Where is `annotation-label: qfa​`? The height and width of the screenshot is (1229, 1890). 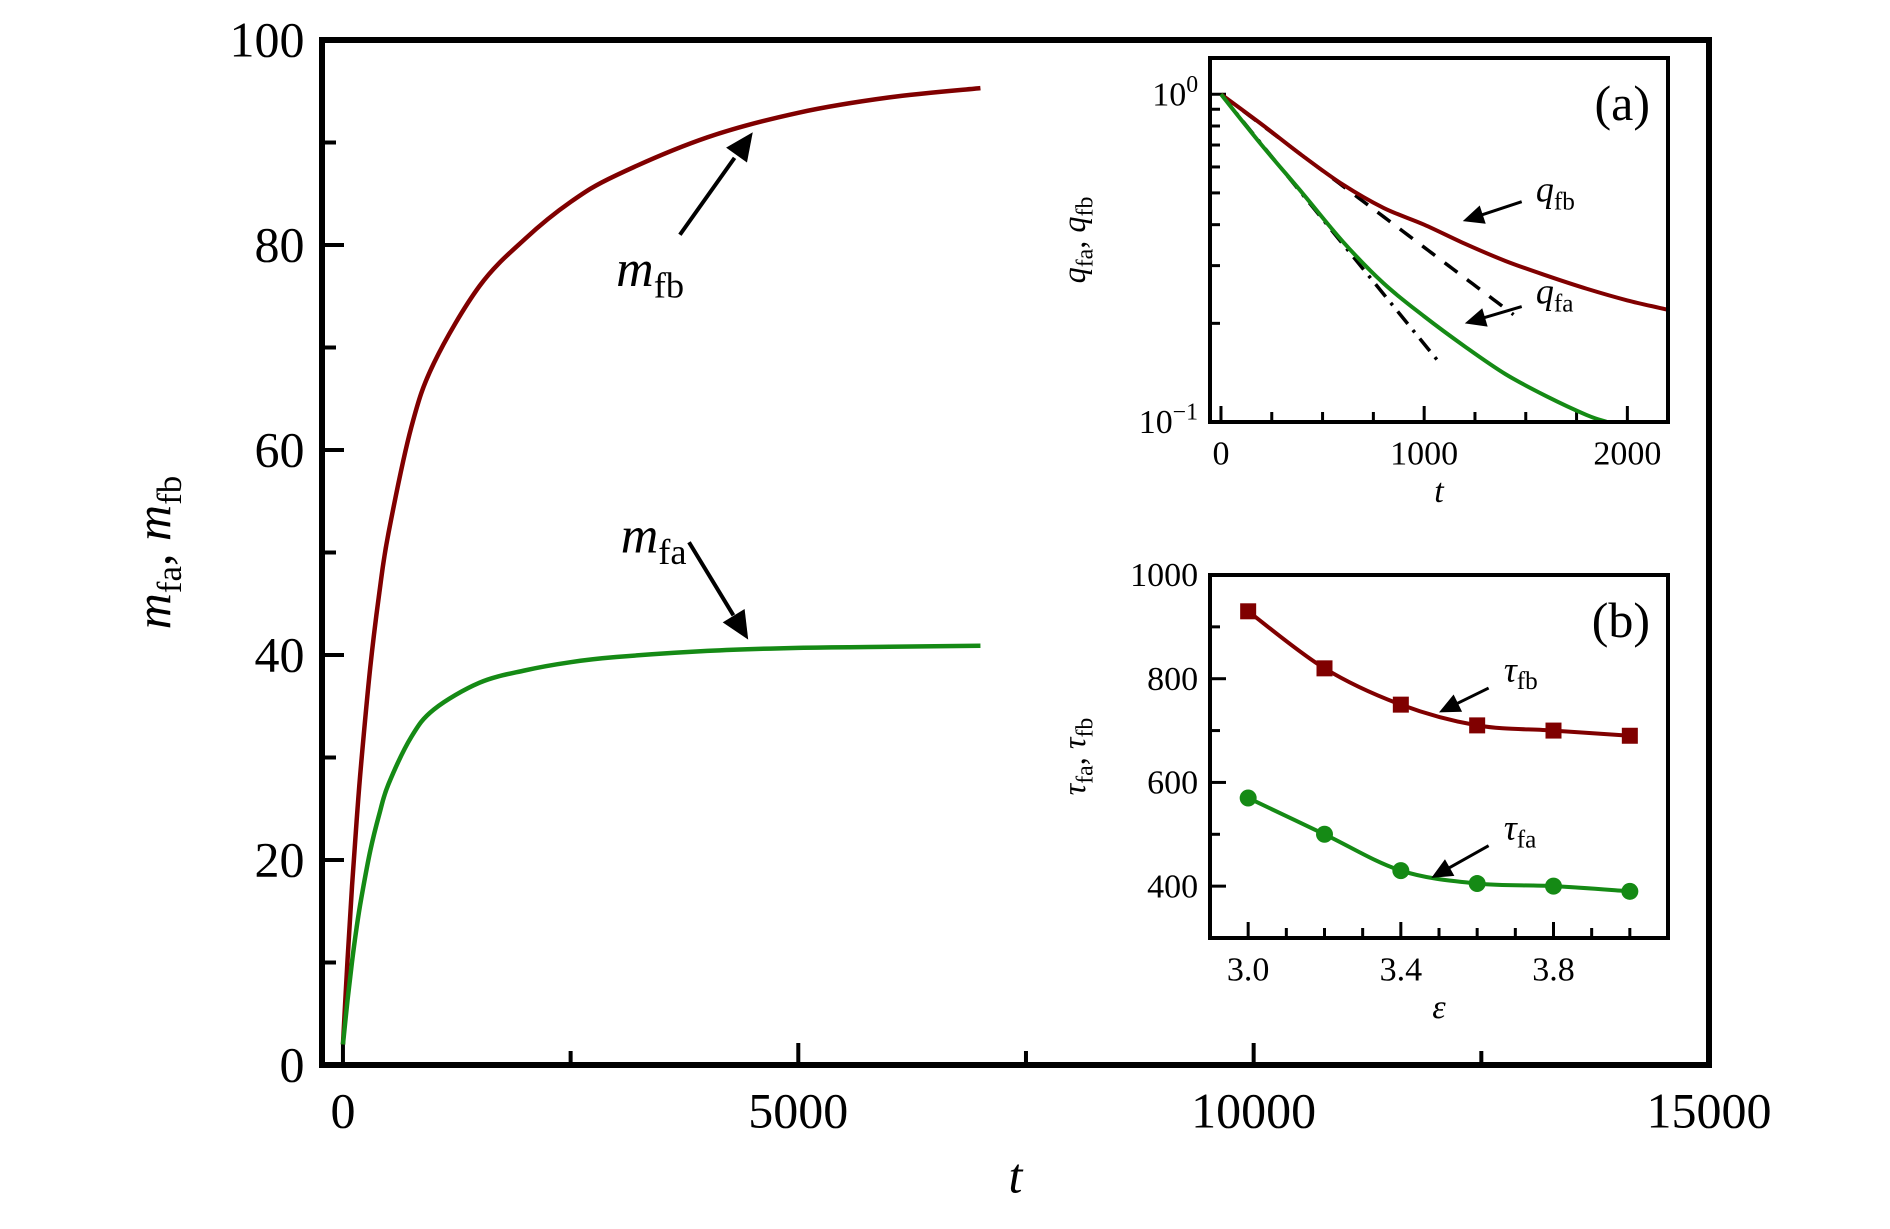
annotation-label: qfa​ is located at coordinates (1555, 294).